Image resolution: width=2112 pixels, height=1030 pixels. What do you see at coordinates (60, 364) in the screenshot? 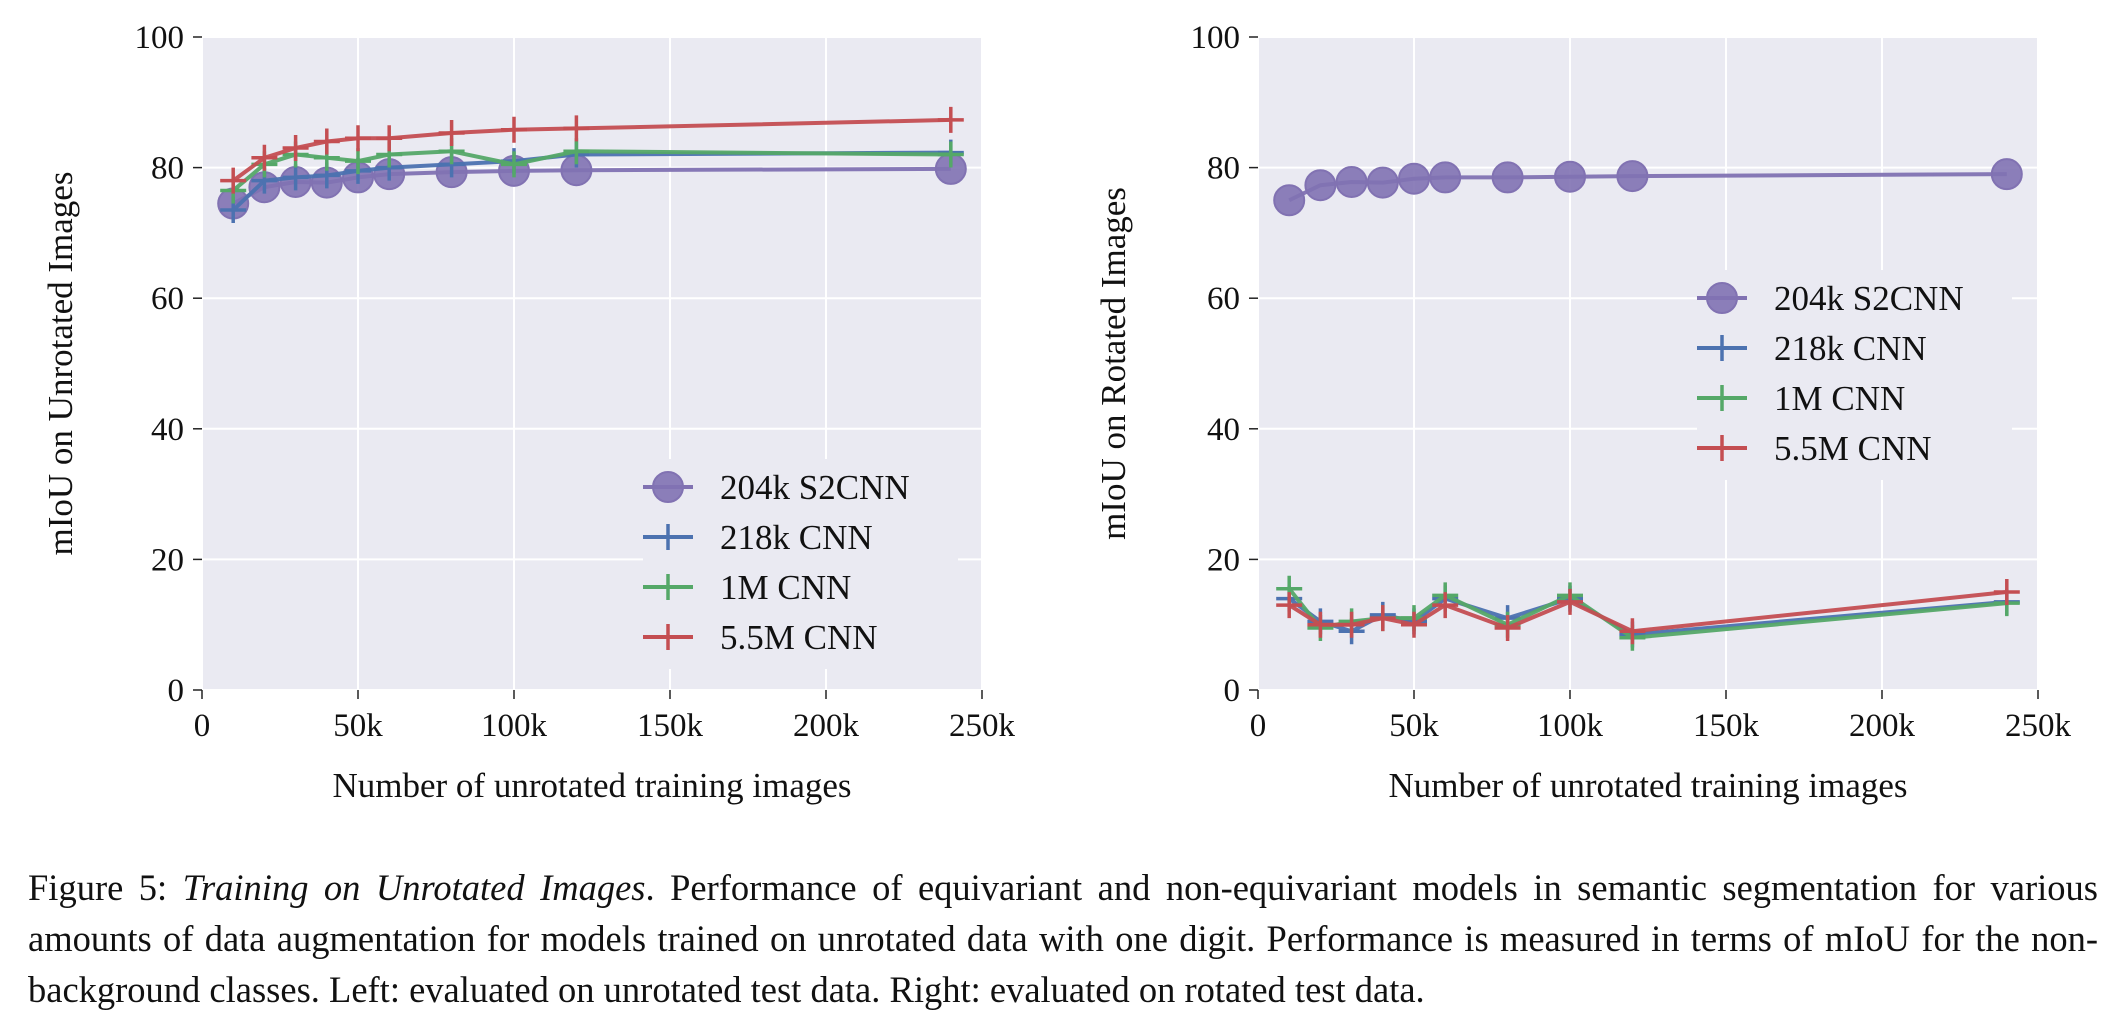
I see `y-axis-label: mIoU on Unrotated Images` at bounding box center [60, 364].